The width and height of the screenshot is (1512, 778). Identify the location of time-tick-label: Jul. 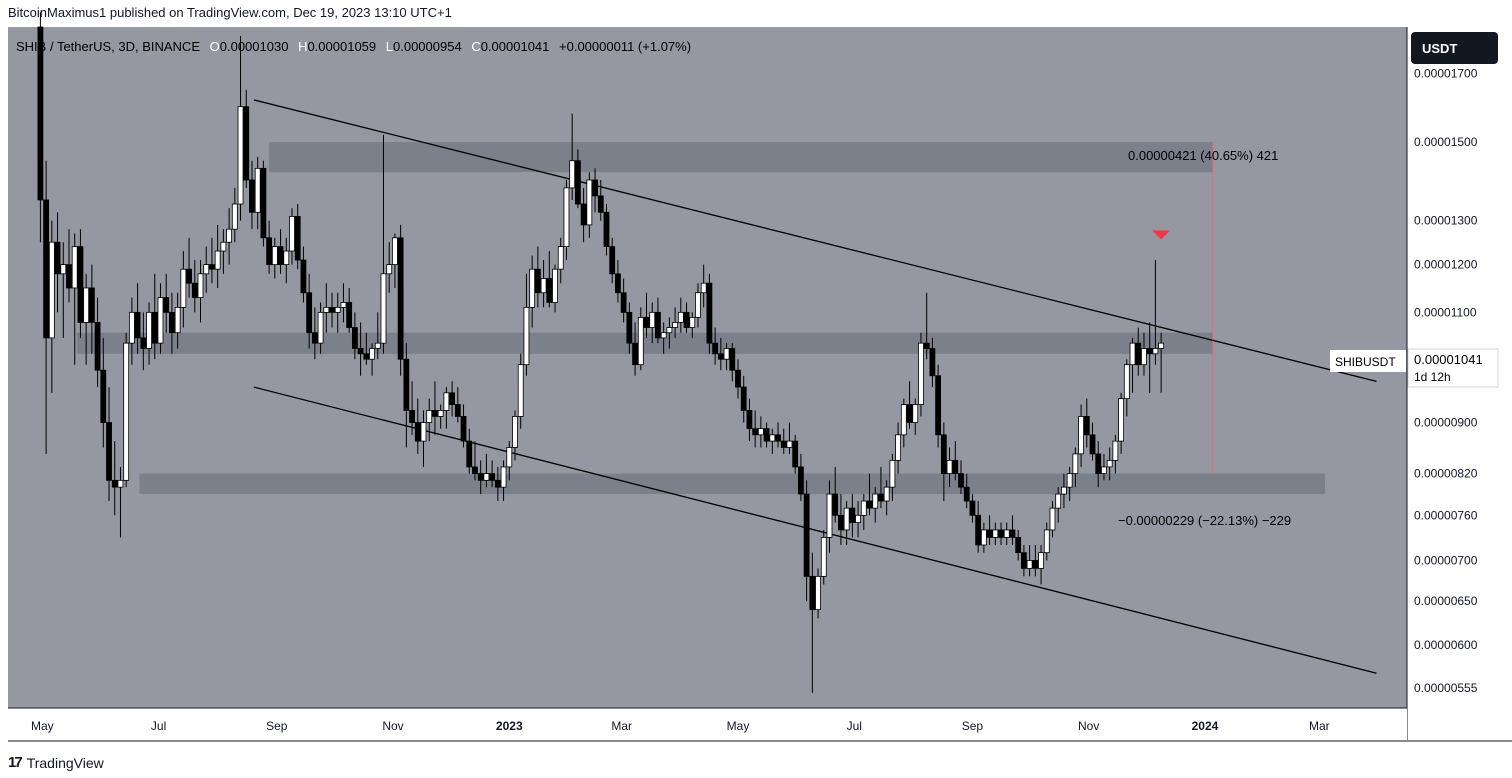
(158, 726).